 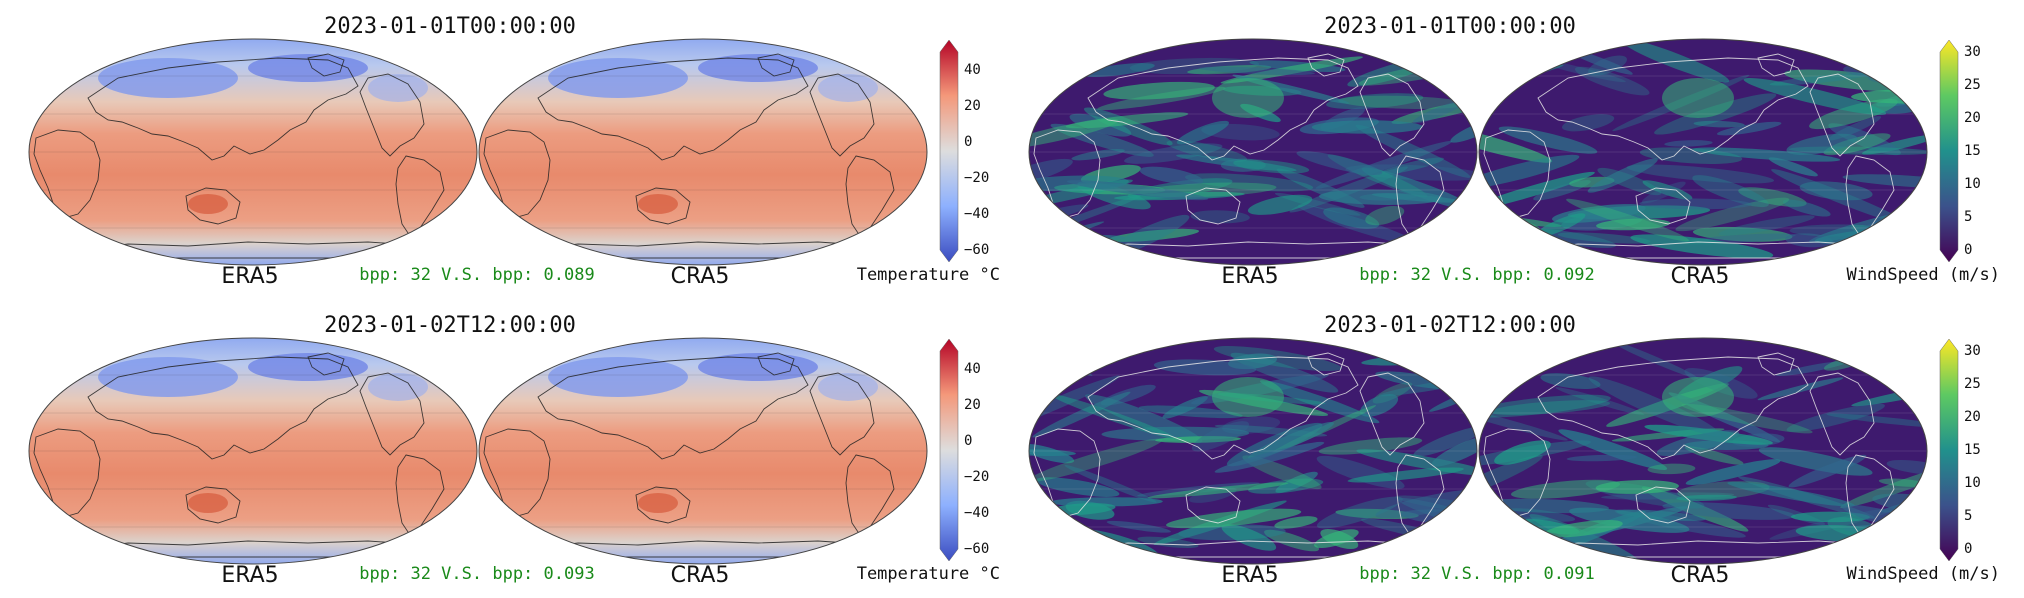 I want to click on colorbar-unit-label: Temperature °C, so click(x=928, y=574).